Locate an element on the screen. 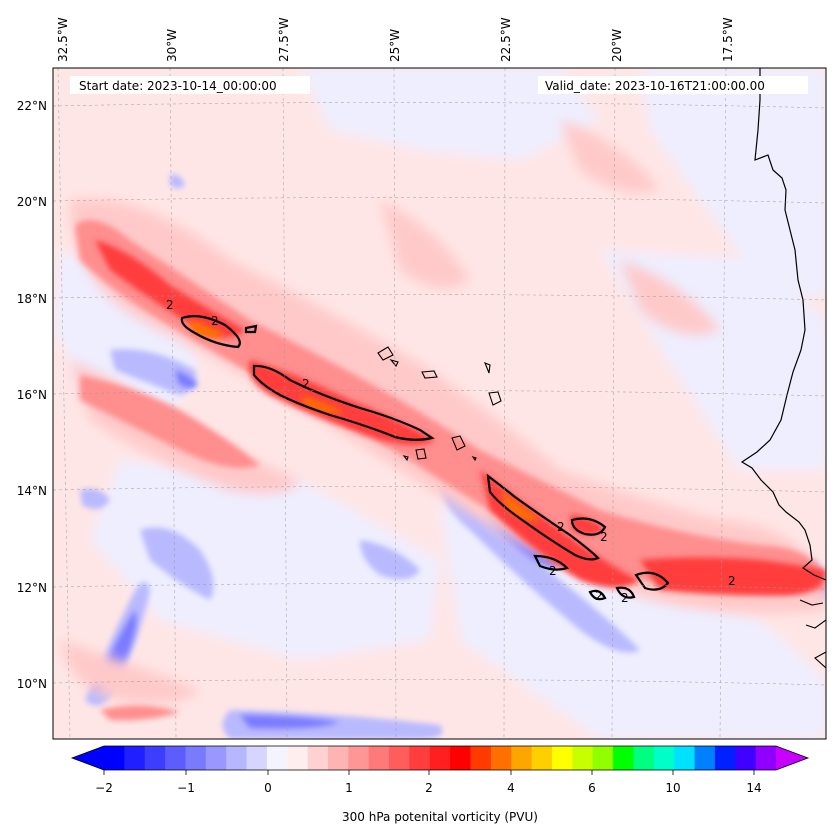  lon-tick-label: 22.5°W is located at coordinates (506, 39).